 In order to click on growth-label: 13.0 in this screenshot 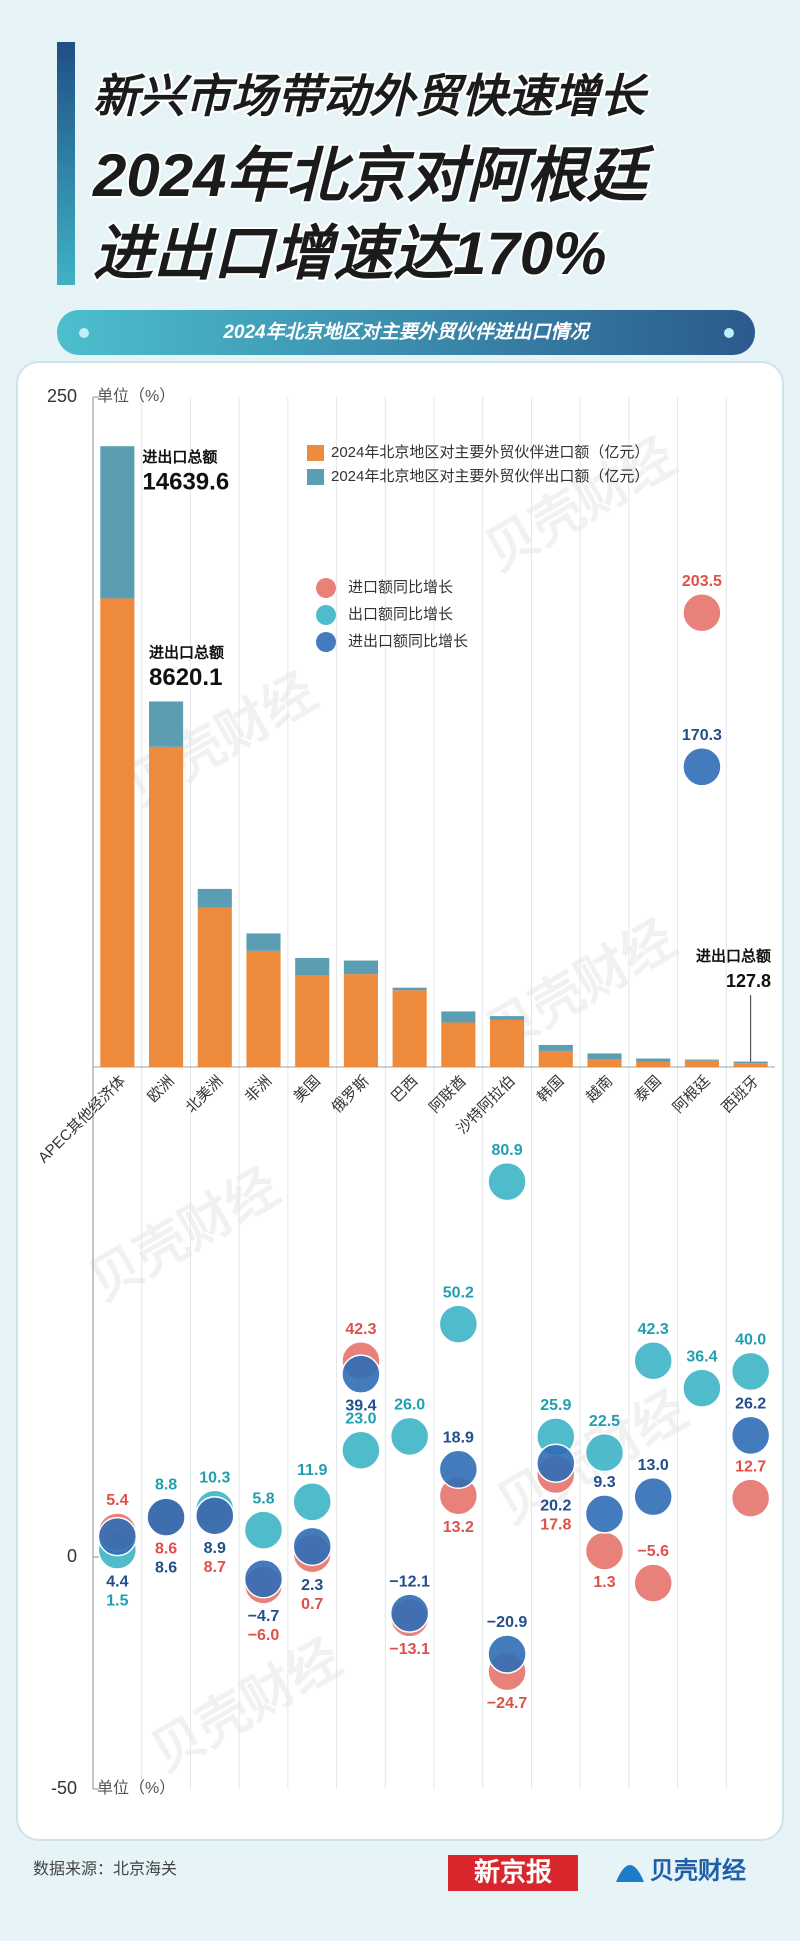, I will do `click(653, 1465)`.